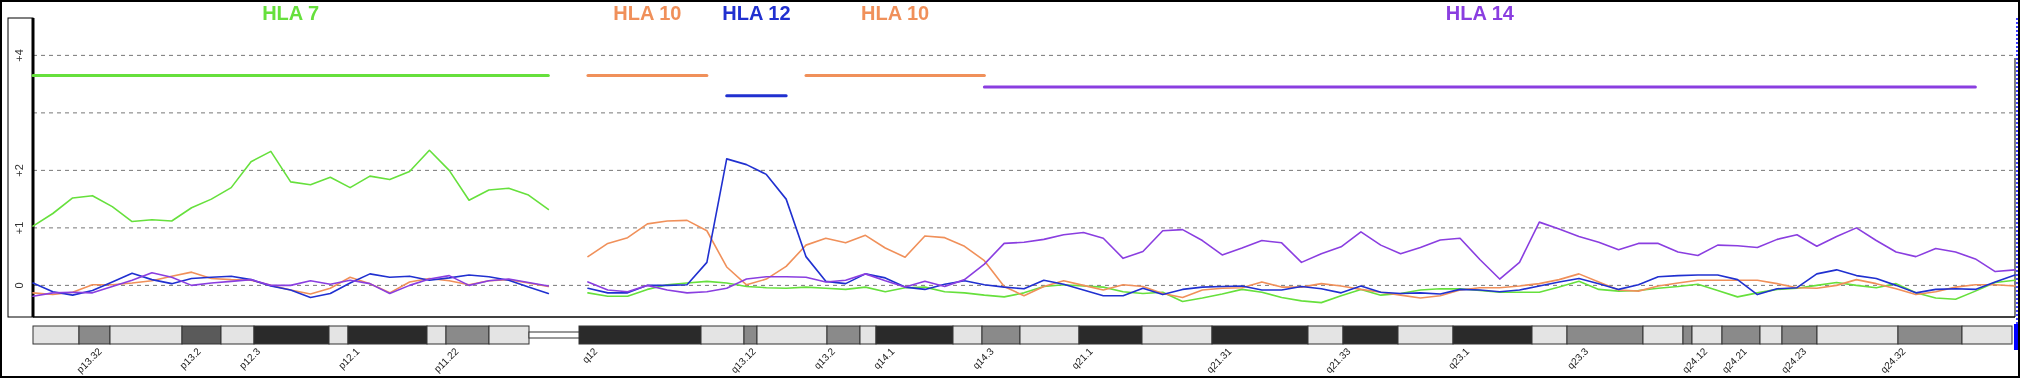 The image size is (2020, 378). Describe the element at coordinates (18, 170) in the screenshot. I see `y-tick-label: +2` at that location.